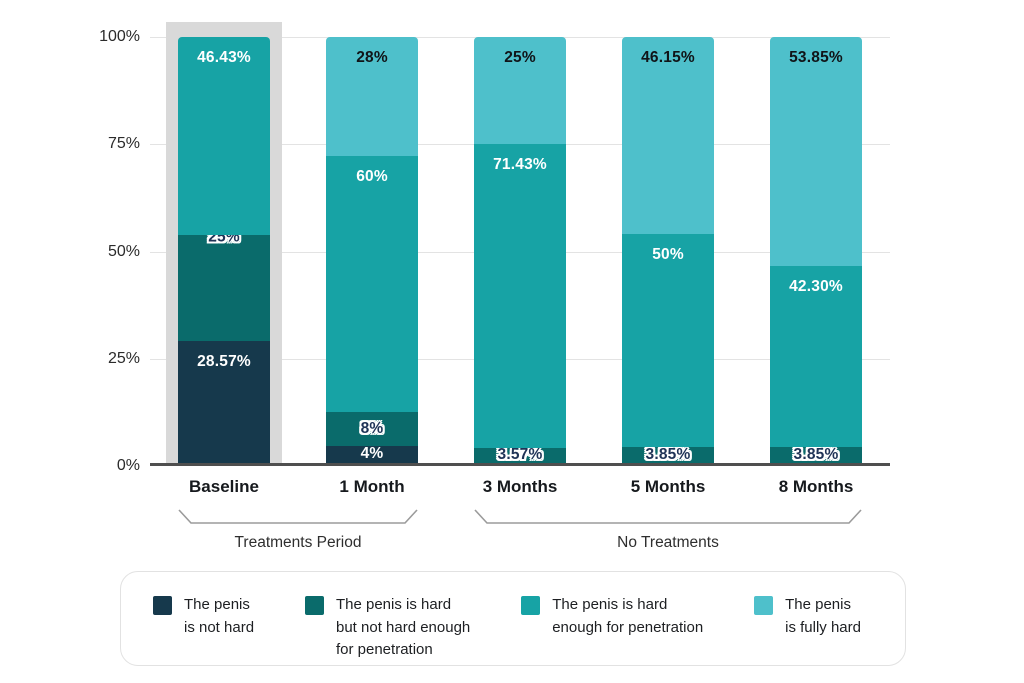 The image size is (1024, 683). I want to click on segment-value-label: 3.57%, so click(520, 455).